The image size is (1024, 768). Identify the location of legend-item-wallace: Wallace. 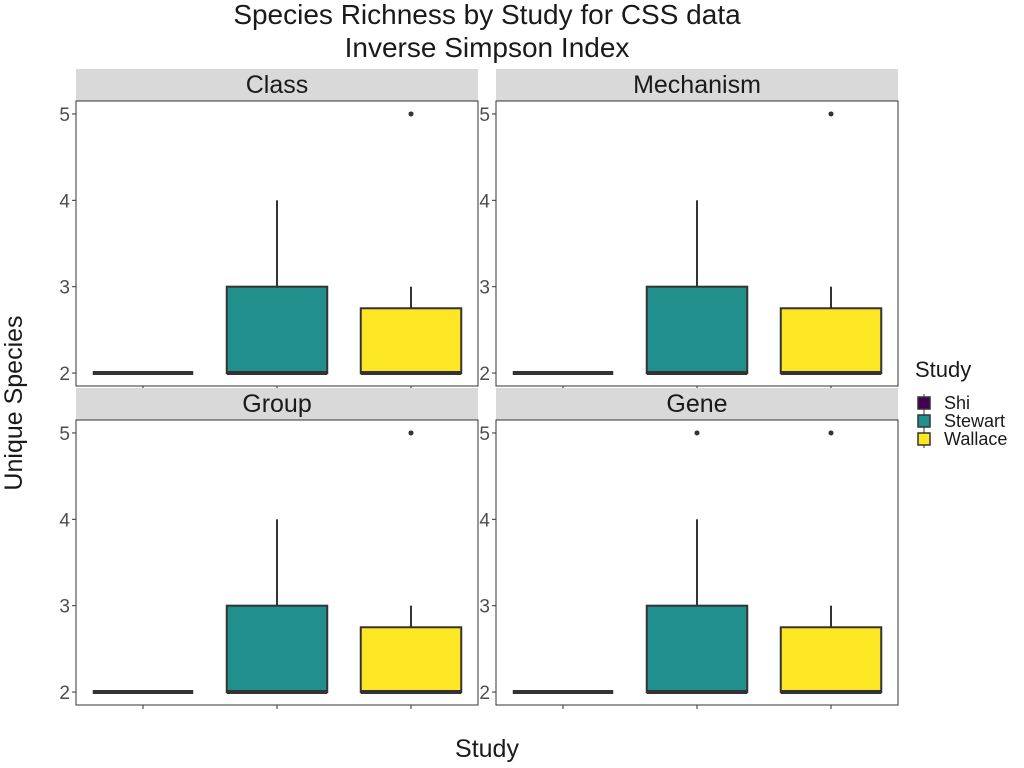
(962, 439).